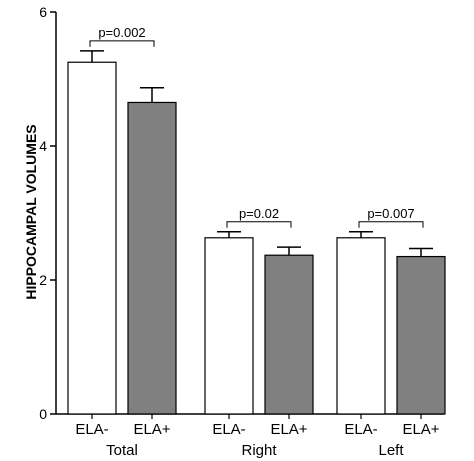  Describe the element at coordinates (289, 334) in the screenshot. I see `bar-right-ela-plus` at that location.